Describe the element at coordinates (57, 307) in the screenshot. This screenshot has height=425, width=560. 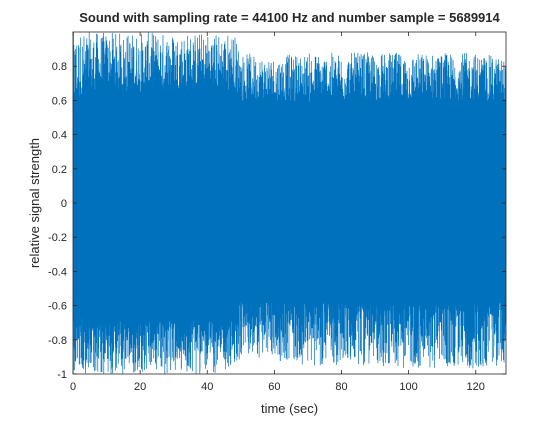
I see `y-tick-label: -0.6` at that location.